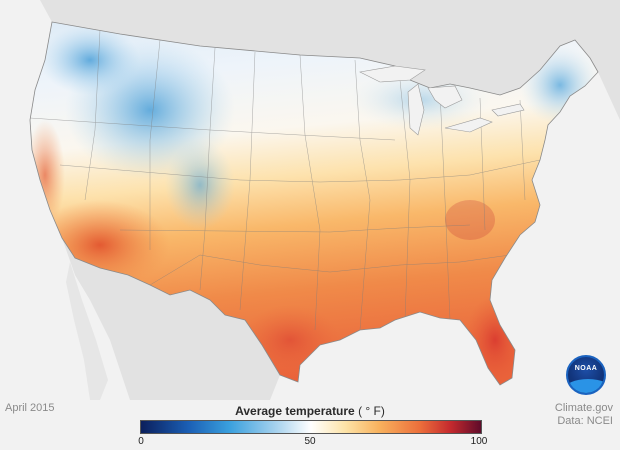 The height and width of the screenshot is (450, 620). I want to click on credit-source: Climate.gov, so click(583, 408).